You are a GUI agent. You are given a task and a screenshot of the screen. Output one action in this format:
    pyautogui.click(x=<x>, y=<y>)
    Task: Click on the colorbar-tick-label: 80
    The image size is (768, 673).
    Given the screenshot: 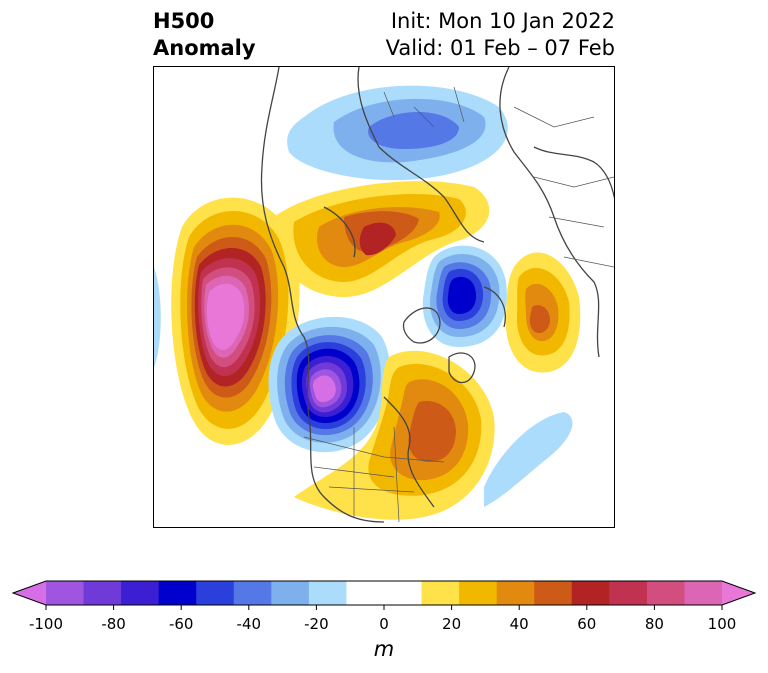 What is the action you would take?
    pyautogui.click(x=654, y=624)
    